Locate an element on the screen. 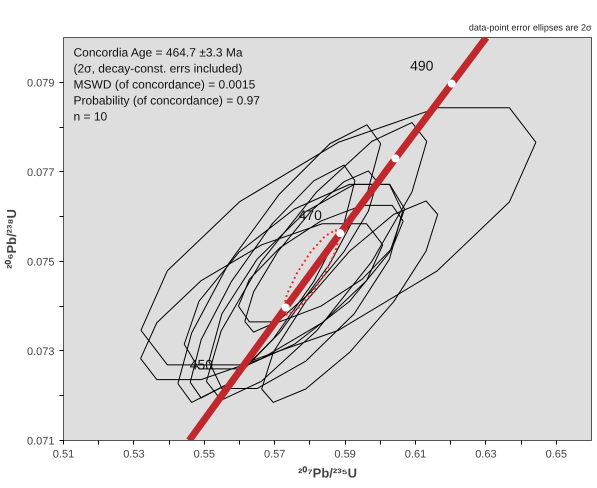 The height and width of the screenshot is (488, 597). x-tick-label: 0.65 is located at coordinates (557, 454).